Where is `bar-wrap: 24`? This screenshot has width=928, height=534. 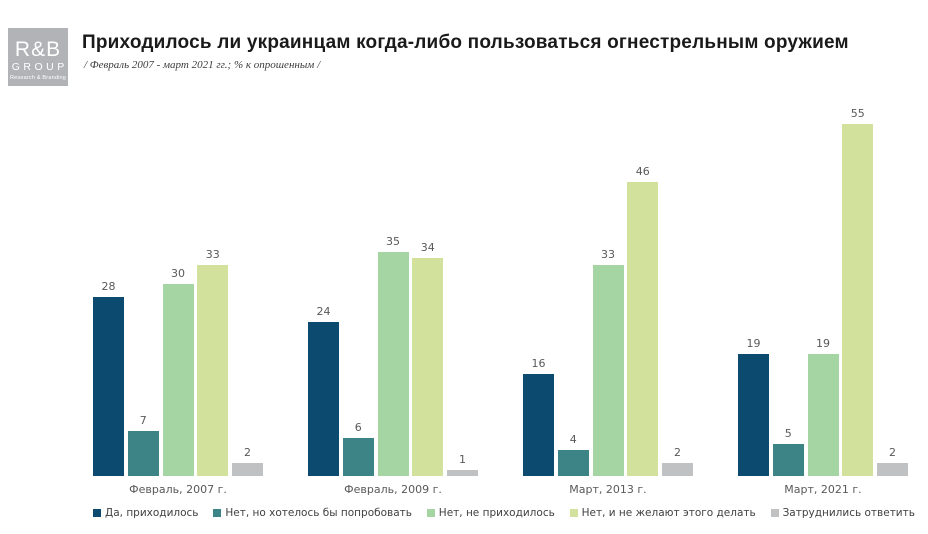
bar-wrap: 24 is located at coordinates (323, 390).